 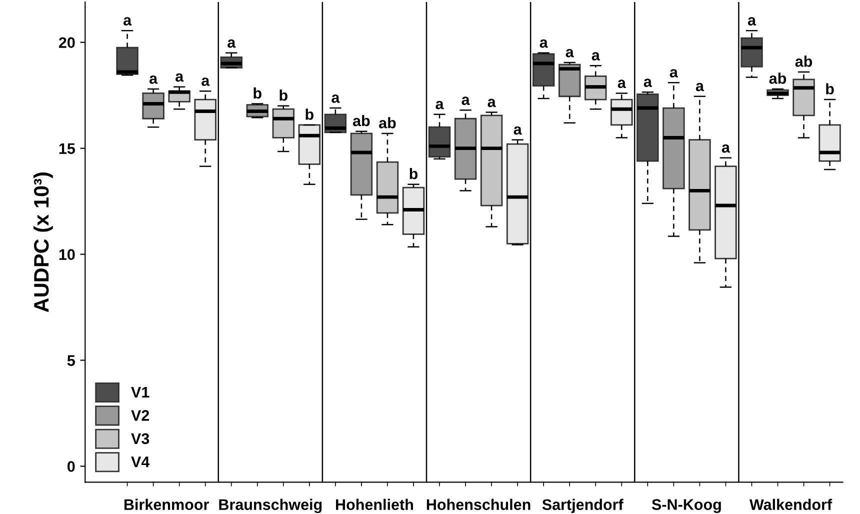 I want to click on y-tick-label: 5, so click(x=71, y=360).